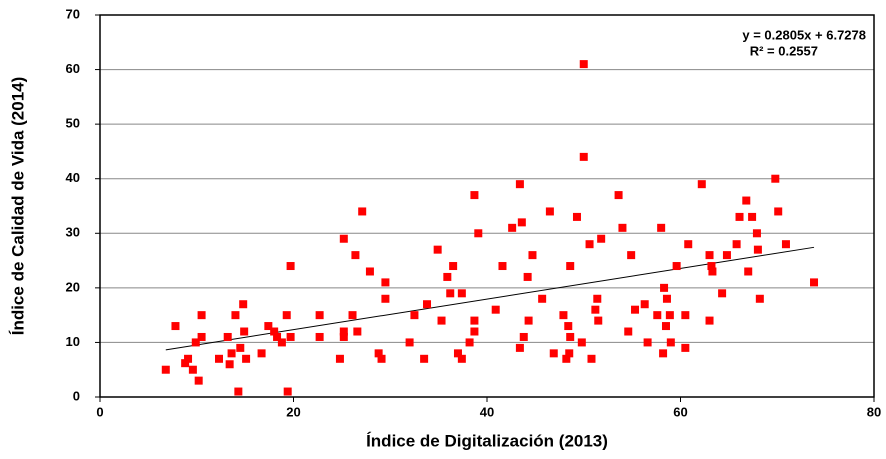 The width and height of the screenshot is (886, 459). Describe the element at coordinates (73, 341) in the screenshot. I see `y-tick-label: 10` at that location.